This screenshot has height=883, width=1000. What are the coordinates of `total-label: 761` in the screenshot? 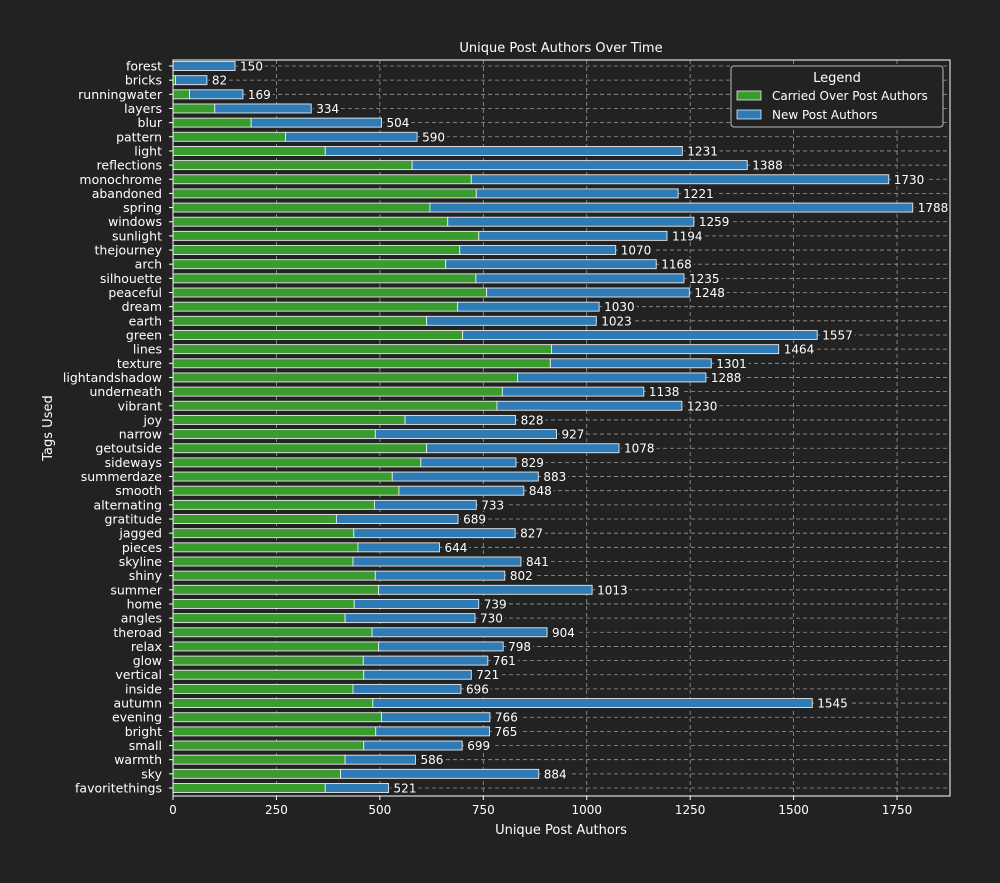 It's located at (504, 661).